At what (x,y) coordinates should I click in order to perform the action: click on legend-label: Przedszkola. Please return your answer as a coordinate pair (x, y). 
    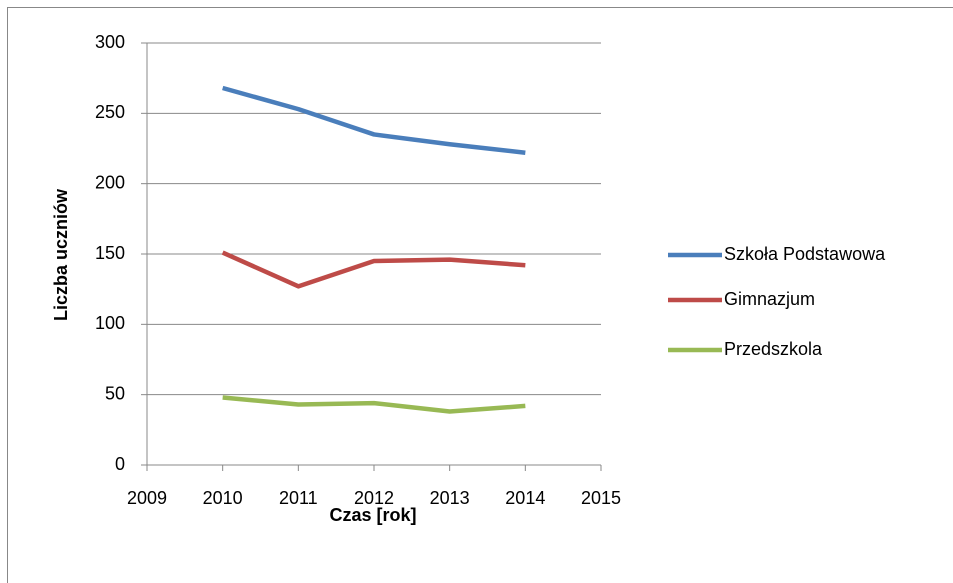
    Looking at the image, I should click on (773, 349).